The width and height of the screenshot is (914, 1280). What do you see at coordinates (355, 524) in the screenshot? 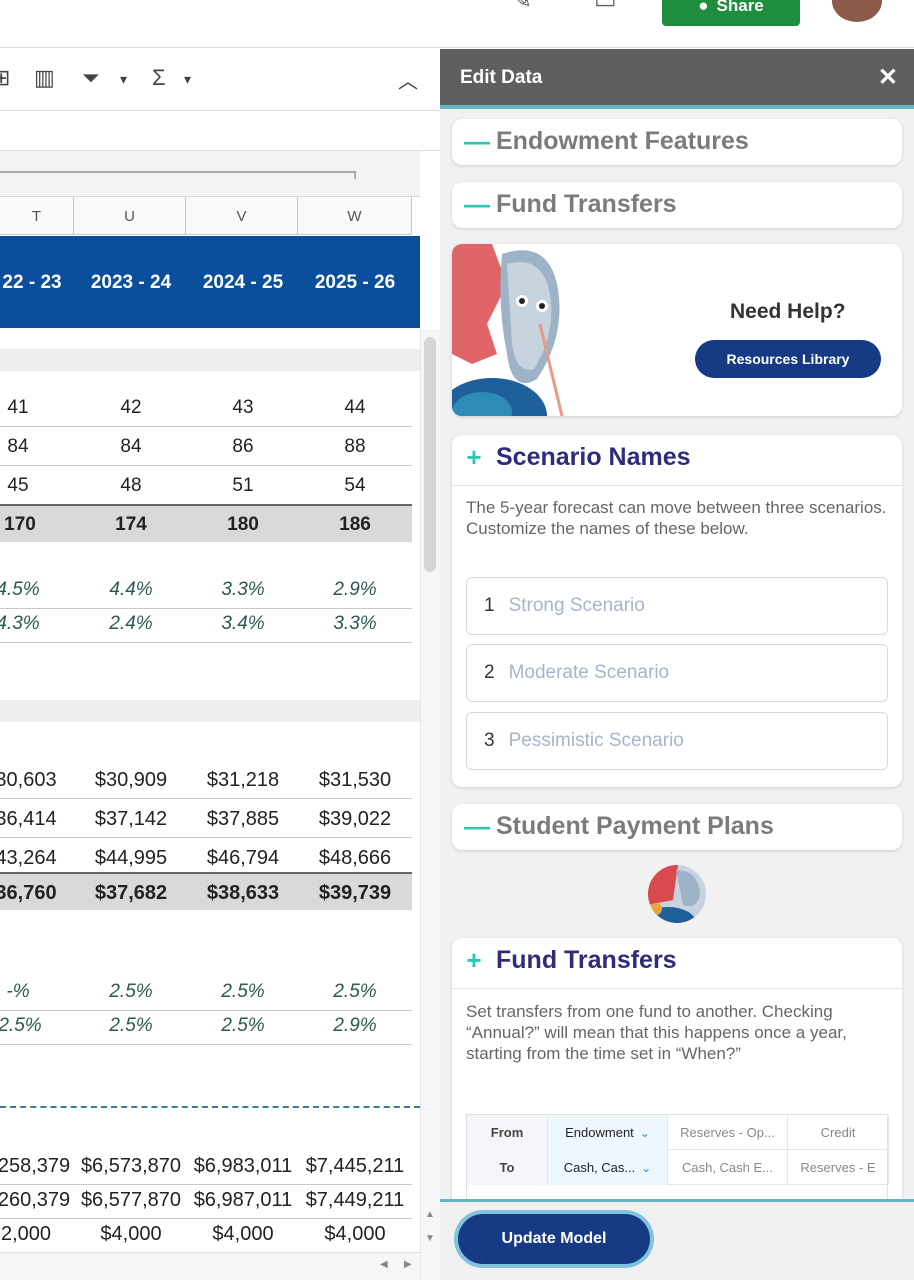
I see `table-cell: 186` at bounding box center [355, 524].